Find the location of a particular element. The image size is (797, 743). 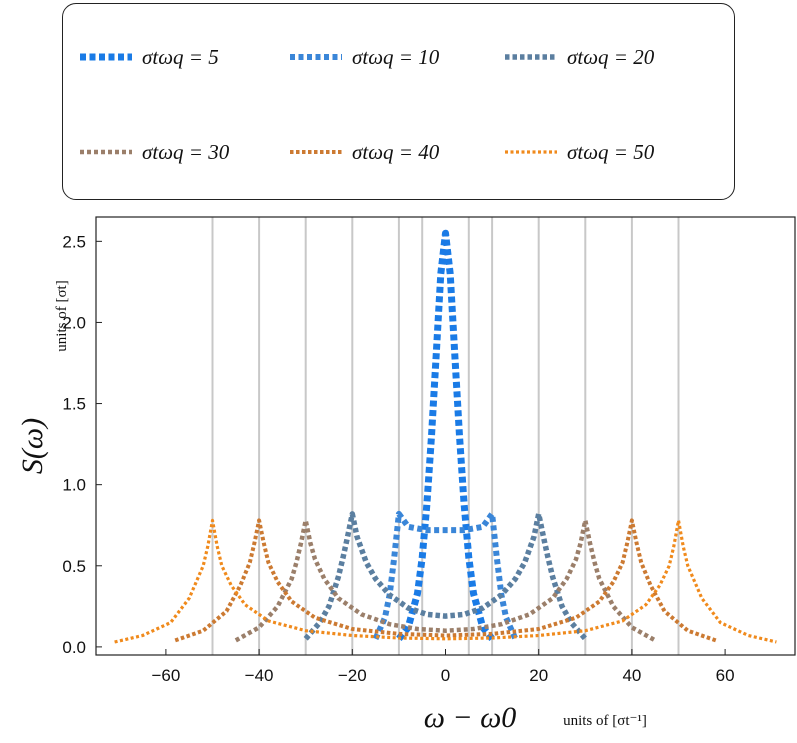

y-tick-label: 1.0 is located at coordinates (74, 485).